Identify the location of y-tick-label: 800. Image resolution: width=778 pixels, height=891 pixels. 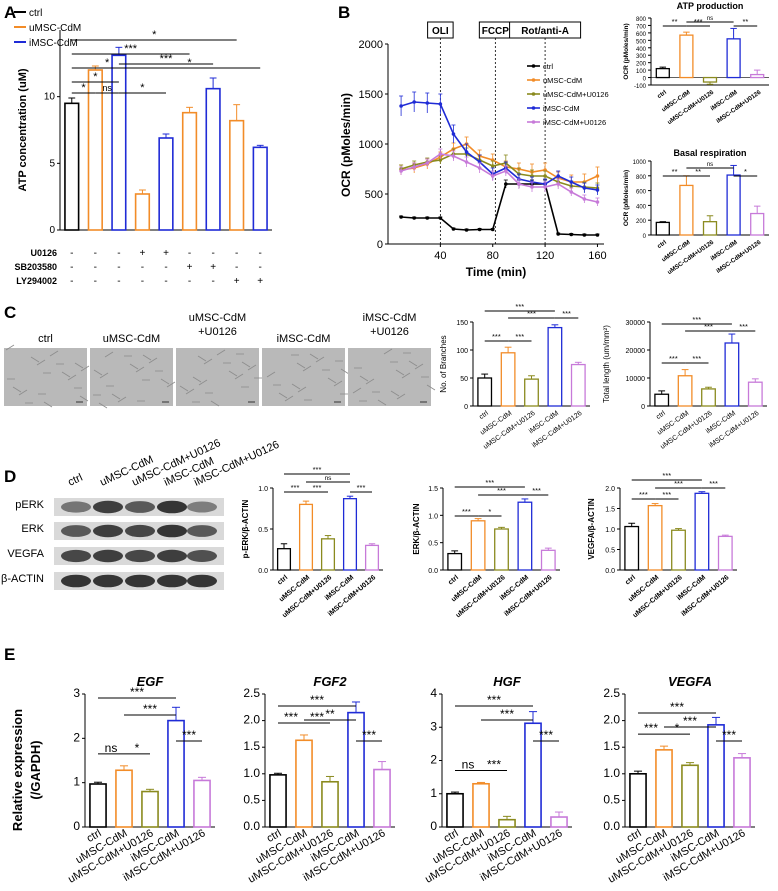
(641, 20).